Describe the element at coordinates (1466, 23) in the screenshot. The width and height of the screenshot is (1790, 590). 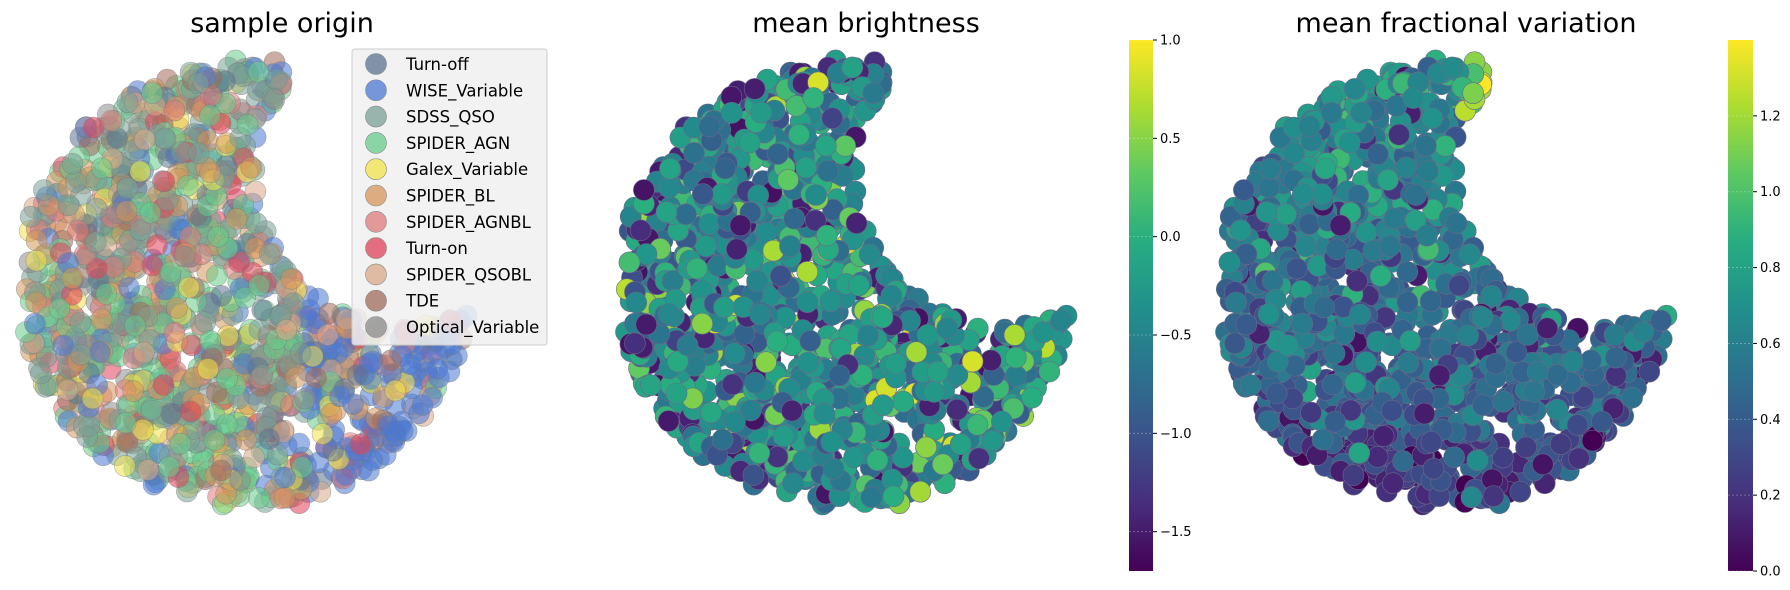
I see `panel-title: mean fractional variation` at that location.